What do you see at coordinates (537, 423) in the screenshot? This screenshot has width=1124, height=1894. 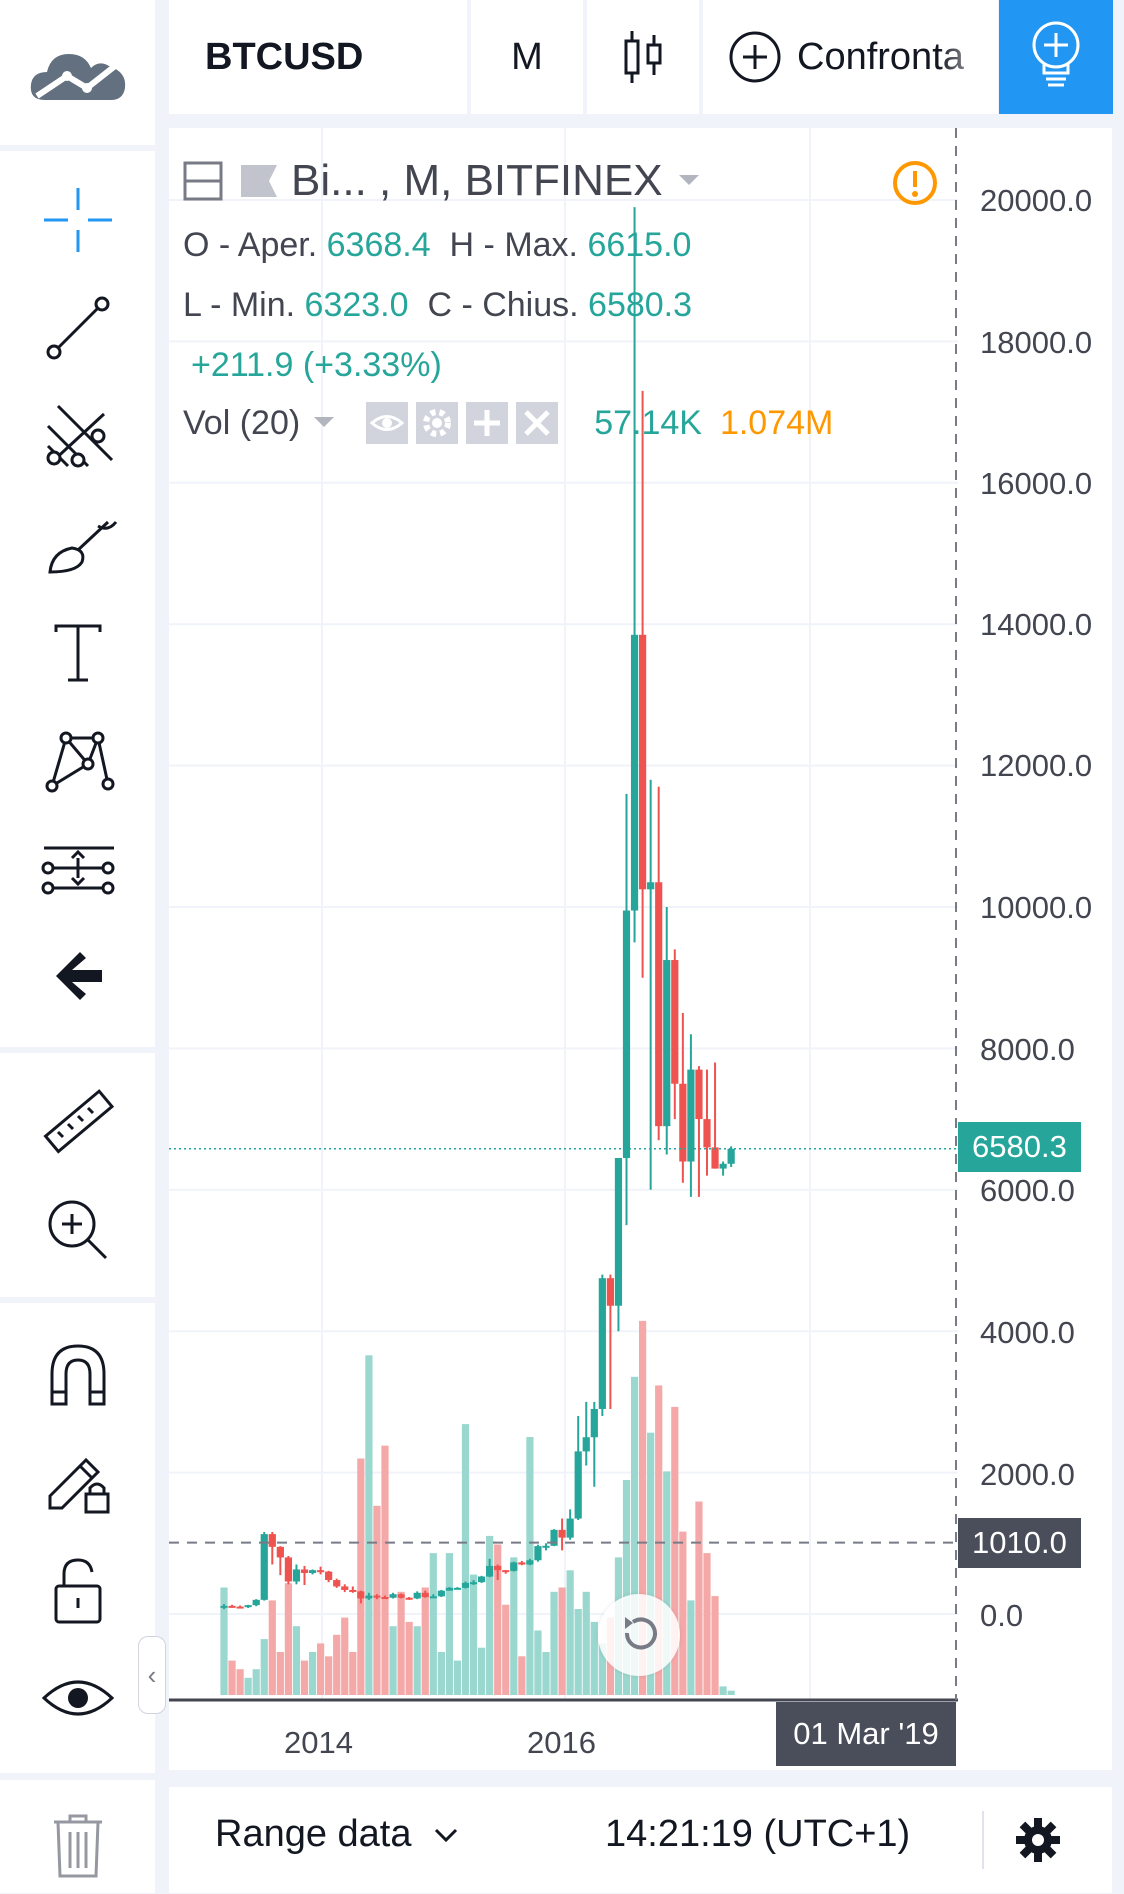 I see `close-icon` at bounding box center [537, 423].